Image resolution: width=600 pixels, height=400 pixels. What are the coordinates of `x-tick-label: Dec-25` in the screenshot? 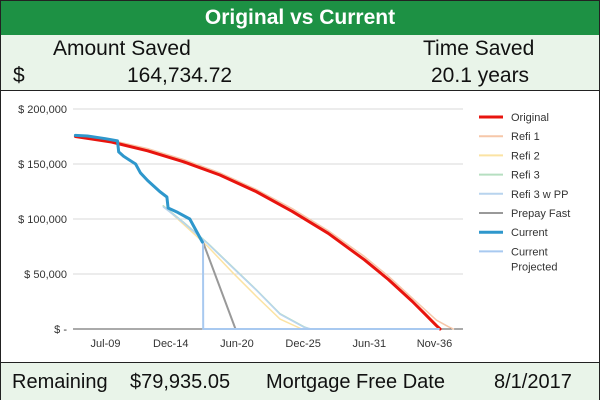 It's located at (302, 344).